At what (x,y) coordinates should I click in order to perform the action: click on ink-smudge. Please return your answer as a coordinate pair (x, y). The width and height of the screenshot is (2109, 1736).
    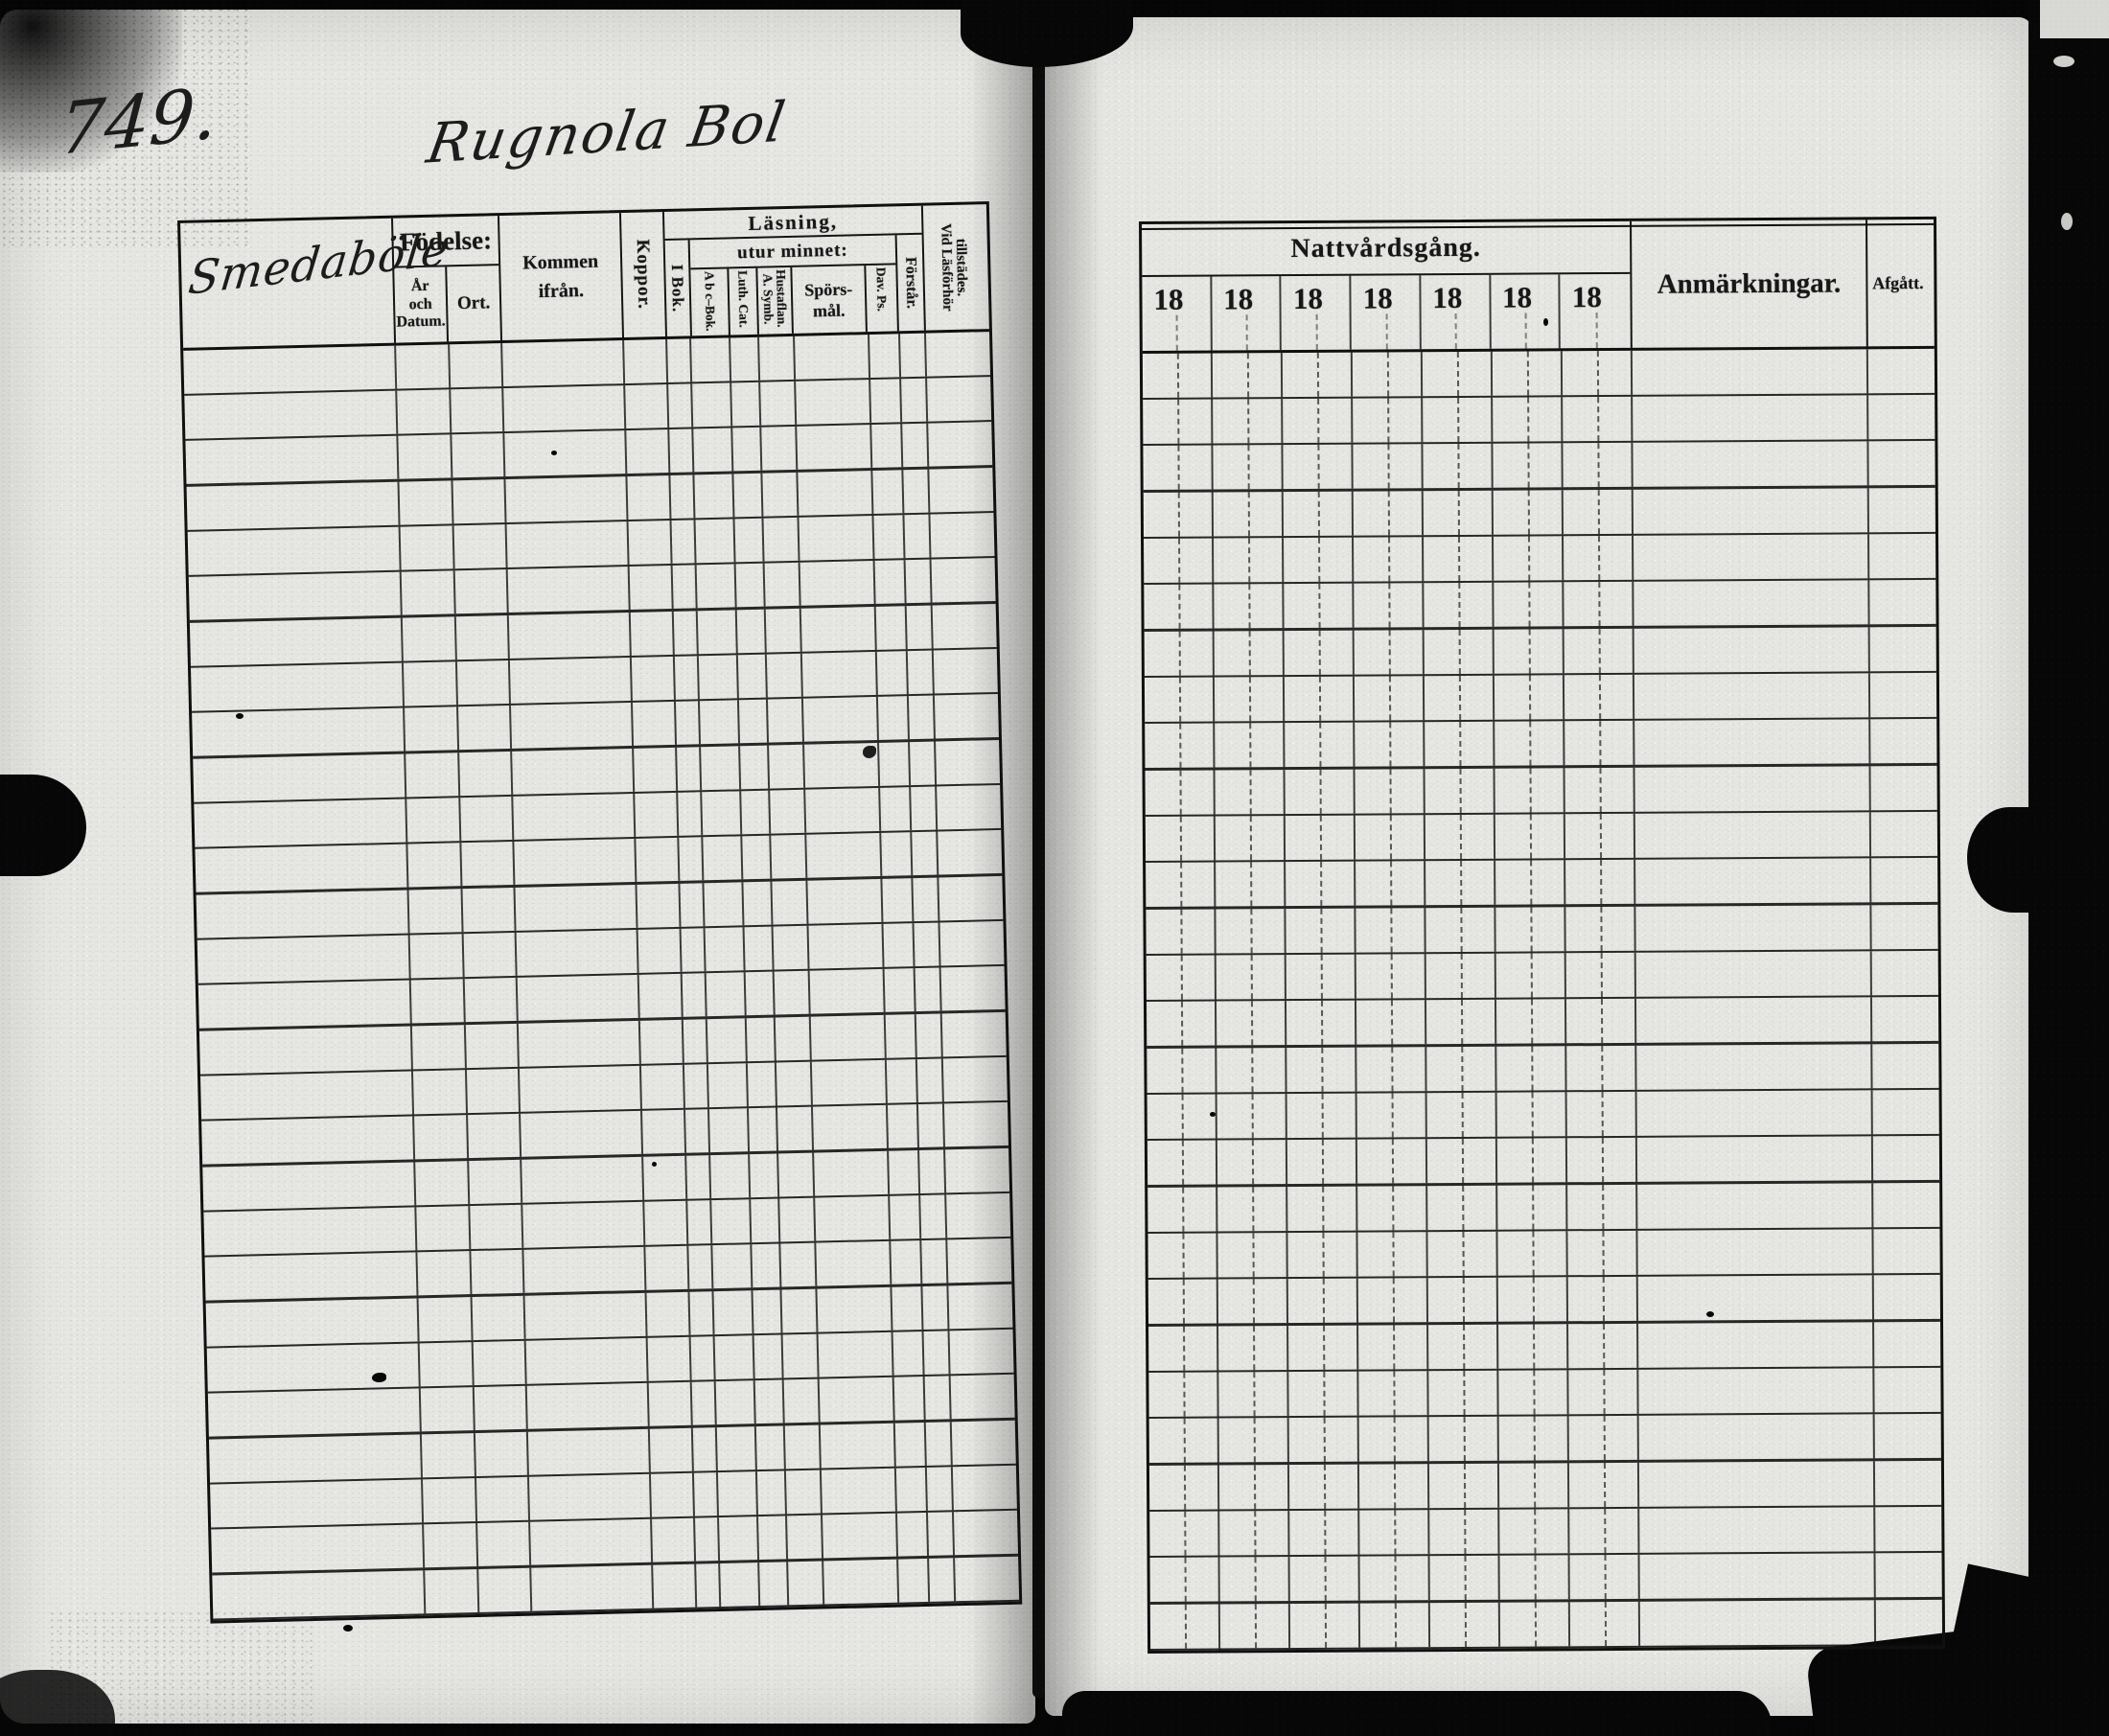
    Looking at the image, I should click on (870, 752).